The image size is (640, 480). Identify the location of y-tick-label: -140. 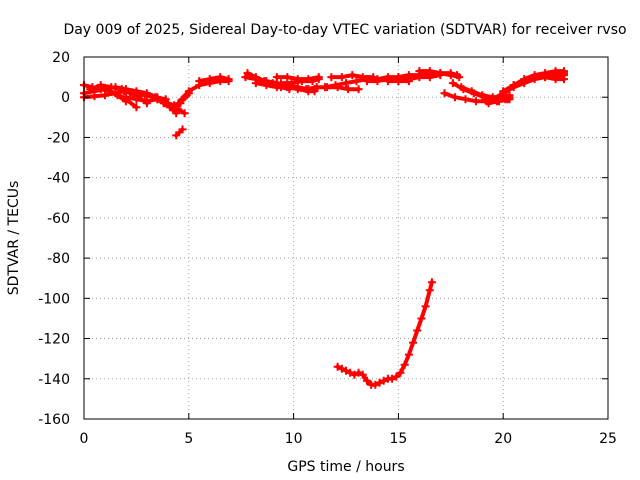
(54, 380).